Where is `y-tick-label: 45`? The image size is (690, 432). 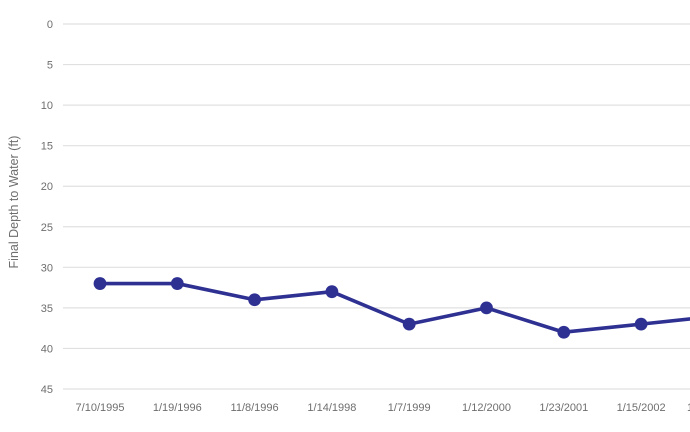
y-tick-label: 45 is located at coordinates (47, 390).